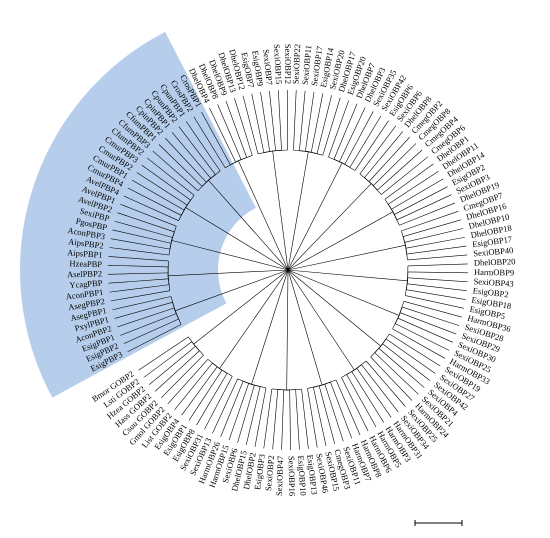 Image resolution: width=550 pixels, height=538 pixels. What do you see at coordinates (493, 251) in the screenshot?
I see `leaf-label: SexiOBP40` at bounding box center [493, 251].